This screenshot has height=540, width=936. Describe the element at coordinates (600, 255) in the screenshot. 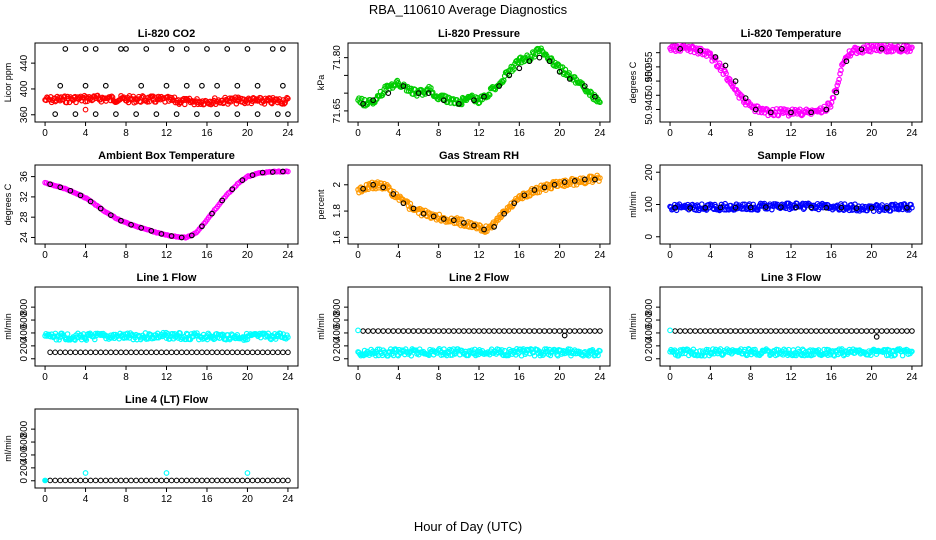

I see `x-tick-label: 24` at that location.